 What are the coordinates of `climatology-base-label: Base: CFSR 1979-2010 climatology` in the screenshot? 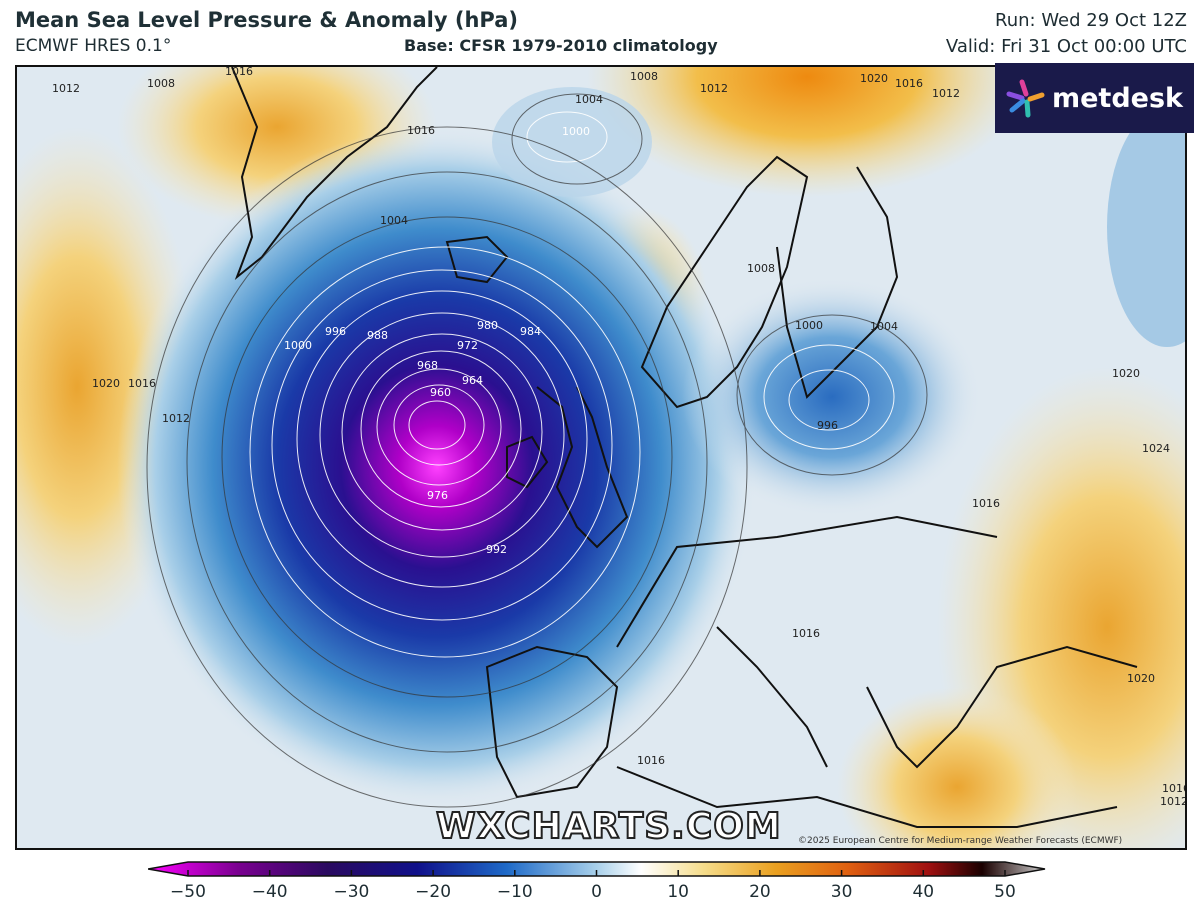 It's located at (561, 45).